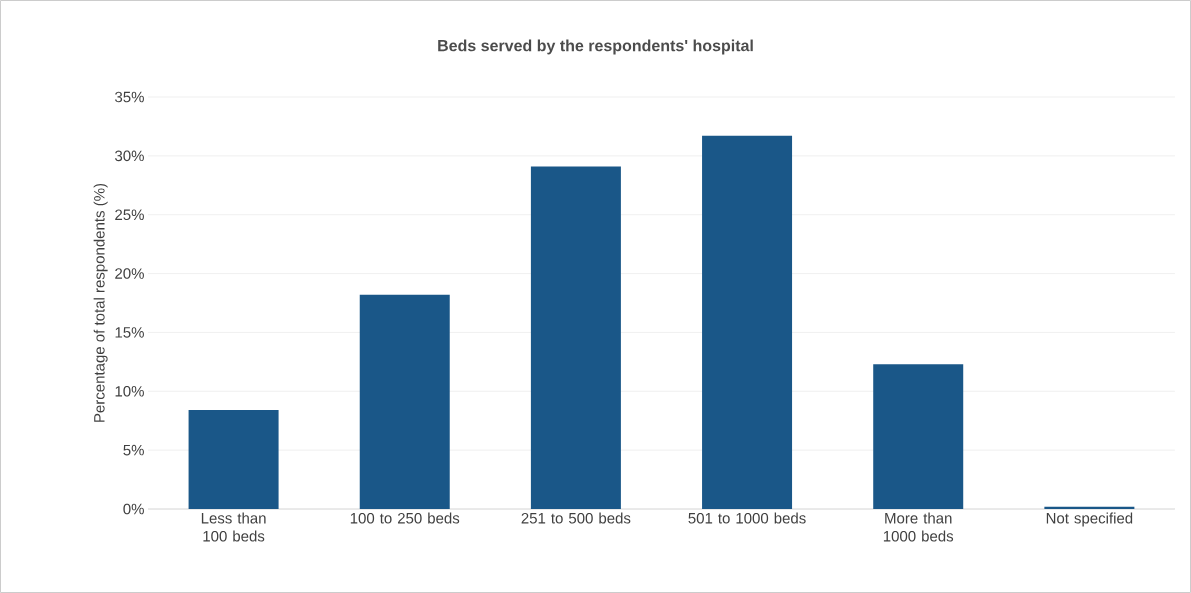 This screenshot has width=1191, height=593. What do you see at coordinates (129, 97) in the screenshot?
I see `y-tick-label: 35%` at bounding box center [129, 97].